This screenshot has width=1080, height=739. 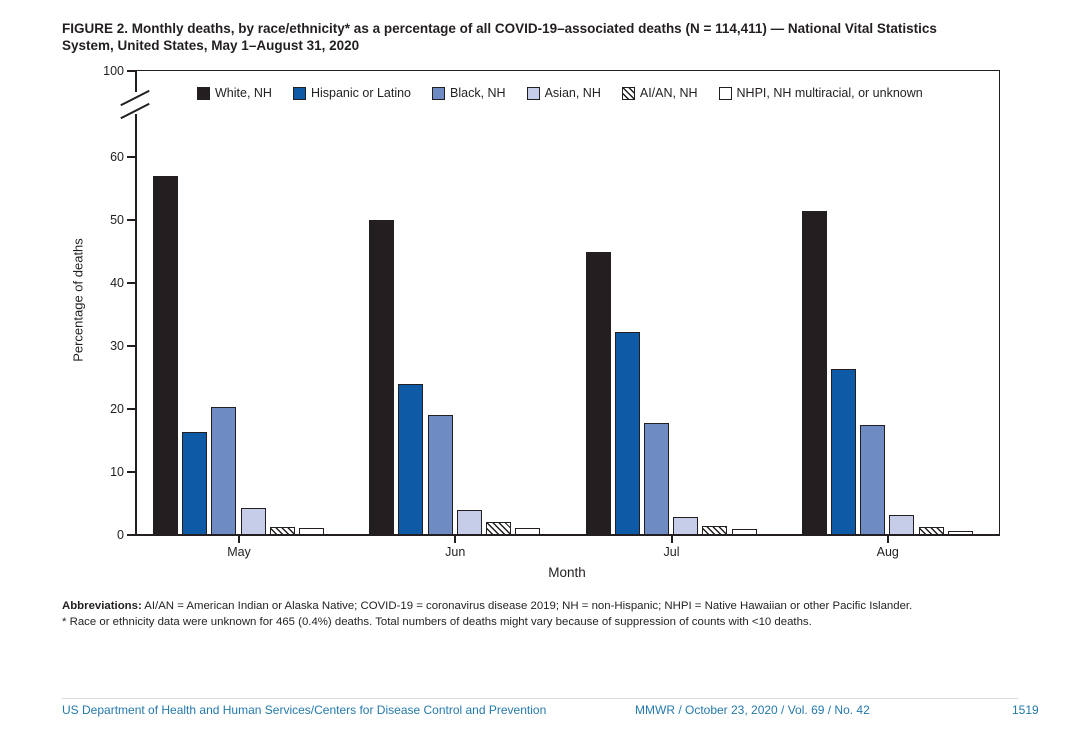 I want to click on x-axis-label: Month, so click(x=567, y=572).